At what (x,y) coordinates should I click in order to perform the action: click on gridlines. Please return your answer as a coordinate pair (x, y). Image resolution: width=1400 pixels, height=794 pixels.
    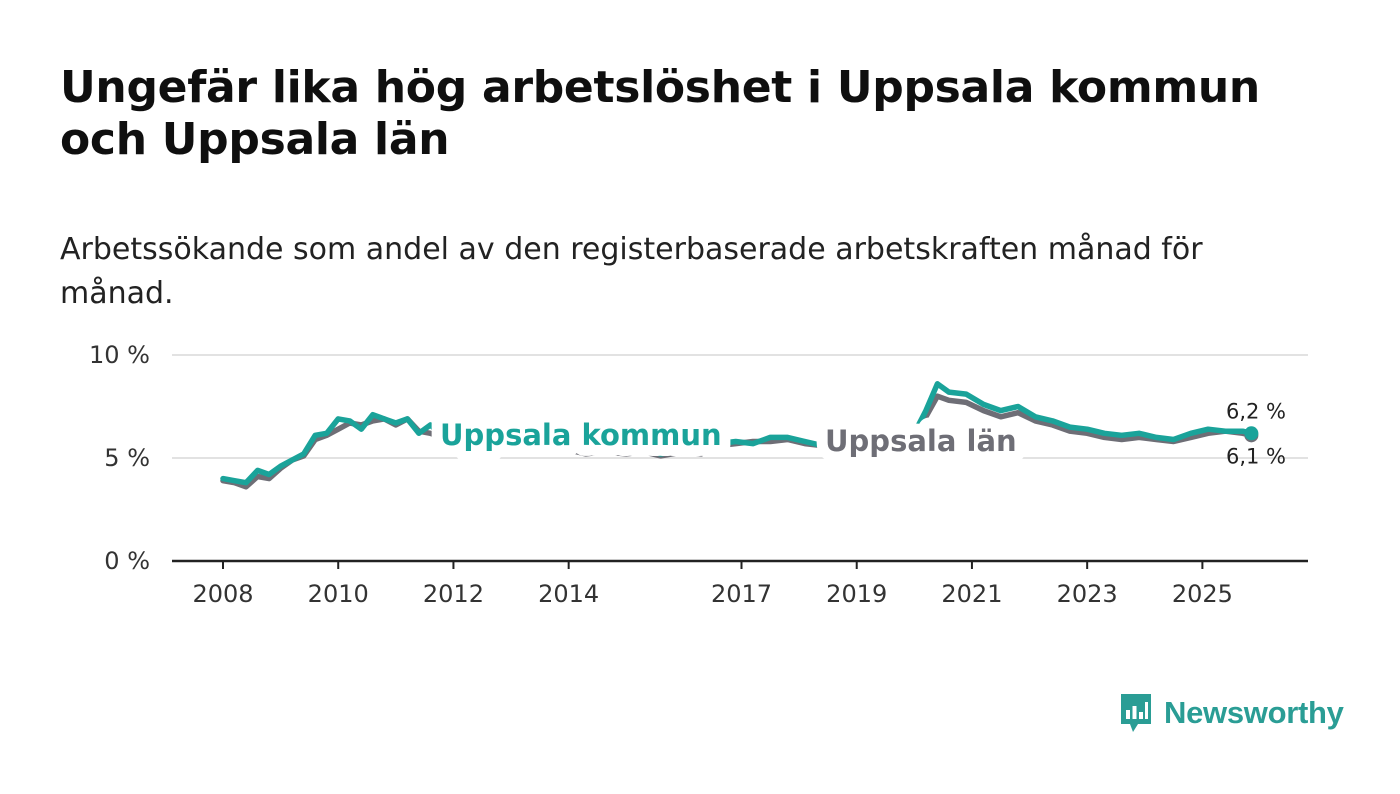
    Looking at the image, I should click on (740, 406).